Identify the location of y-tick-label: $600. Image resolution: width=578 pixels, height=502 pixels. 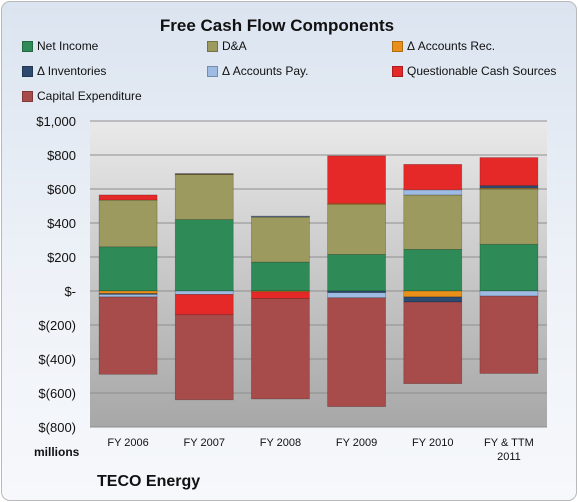
(61, 189).